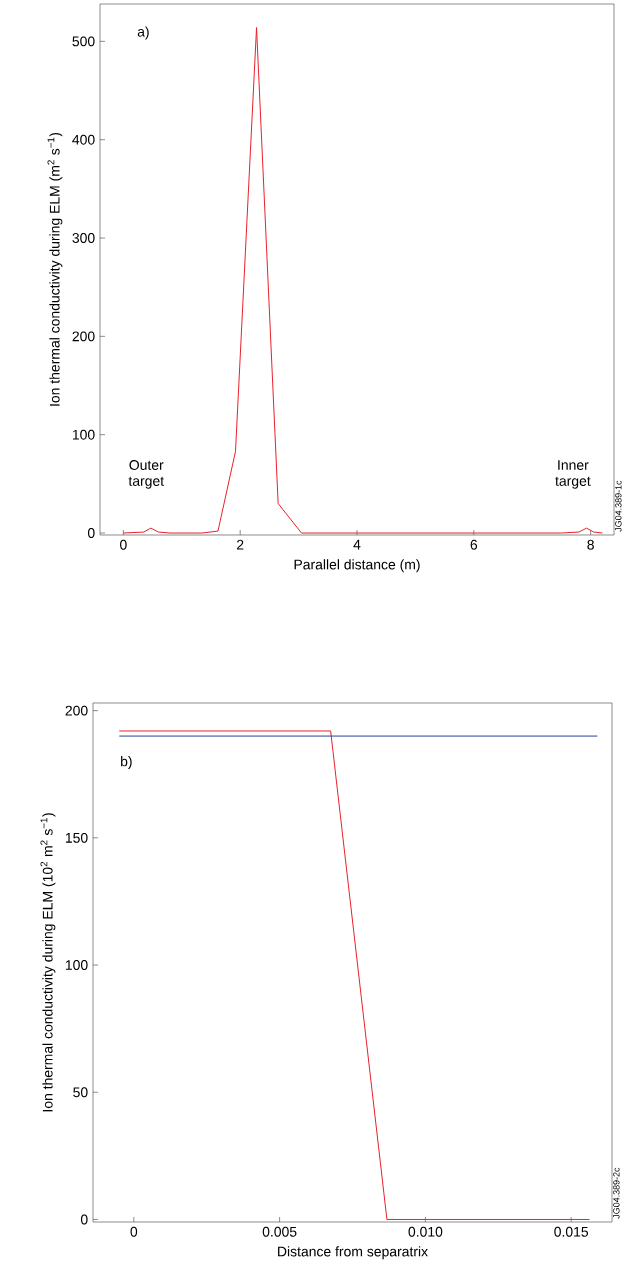 The height and width of the screenshot is (1288, 635). I want to click on x-tick-label: 6, so click(474, 544).